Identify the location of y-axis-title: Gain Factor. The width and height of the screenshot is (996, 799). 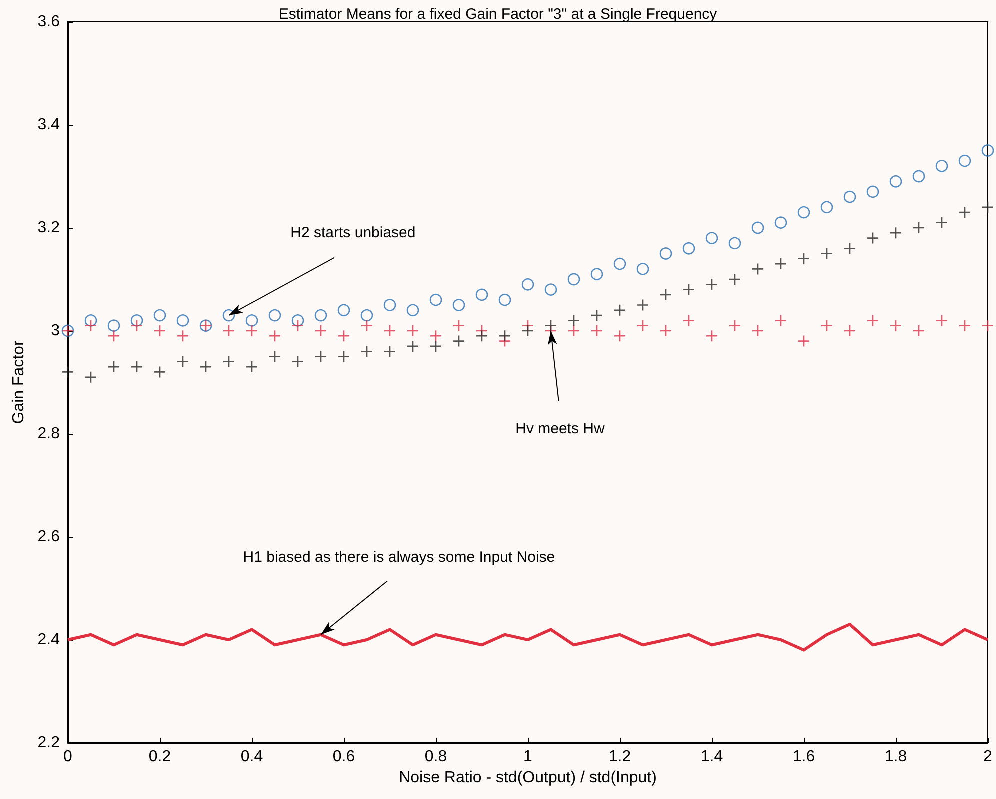
(19, 382).